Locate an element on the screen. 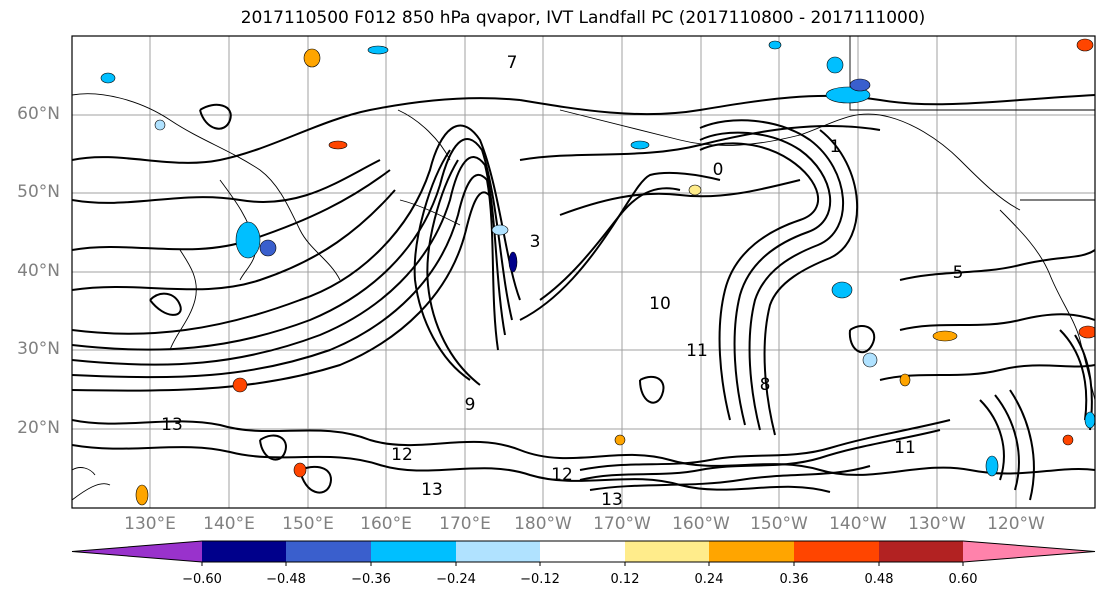  lon-label: 140°E is located at coordinates (229, 524).